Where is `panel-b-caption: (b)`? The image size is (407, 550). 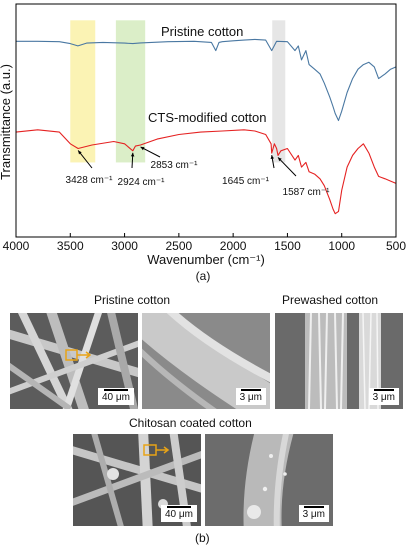 panel-b-caption: (b) is located at coordinates (202, 538).